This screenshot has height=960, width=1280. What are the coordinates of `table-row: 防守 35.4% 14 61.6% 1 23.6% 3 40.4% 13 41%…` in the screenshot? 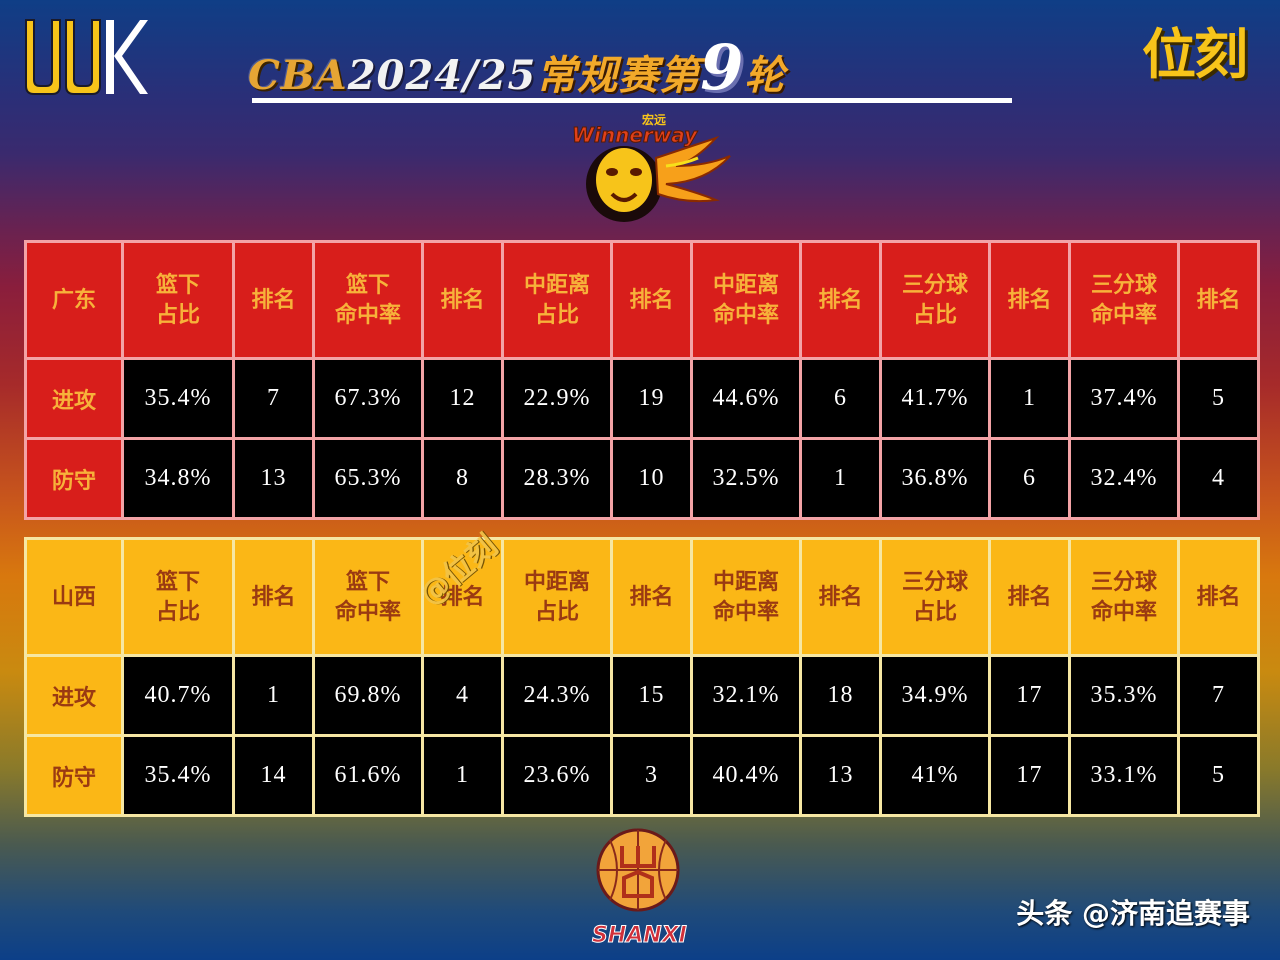 It's located at (642, 775).